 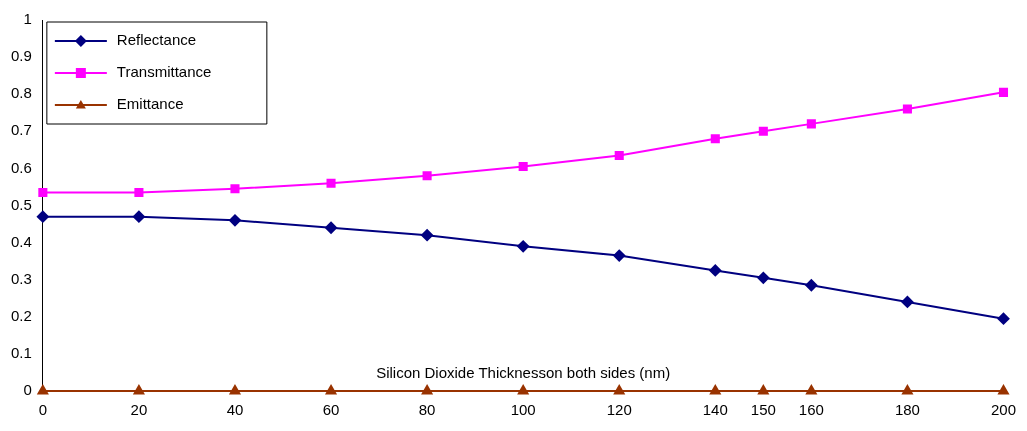 What do you see at coordinates (21, 315) in the screenshot?
I see `y-tick-label: 0.2` at bounding box center [21, 315].